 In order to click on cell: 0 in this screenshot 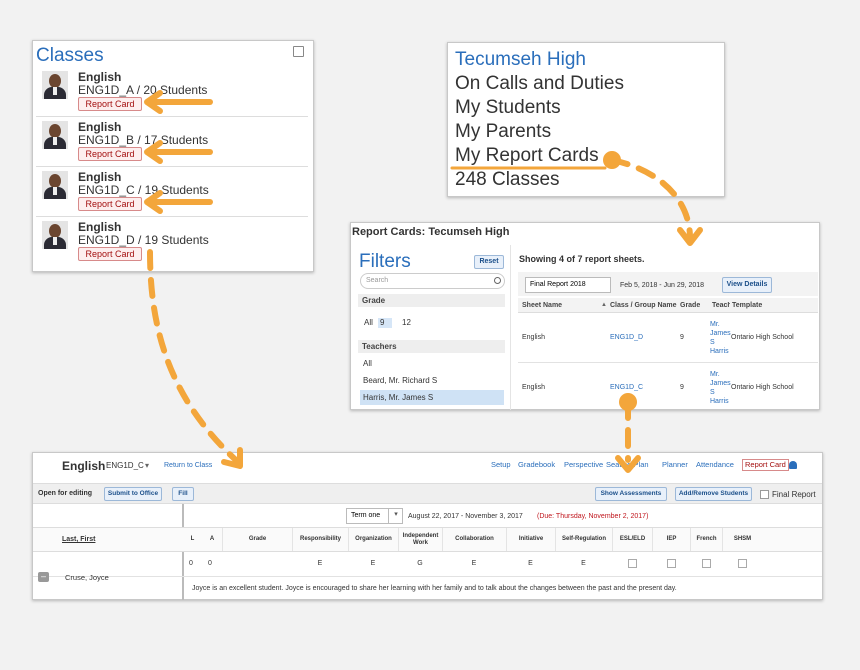, I will do `click(191, 563)`.